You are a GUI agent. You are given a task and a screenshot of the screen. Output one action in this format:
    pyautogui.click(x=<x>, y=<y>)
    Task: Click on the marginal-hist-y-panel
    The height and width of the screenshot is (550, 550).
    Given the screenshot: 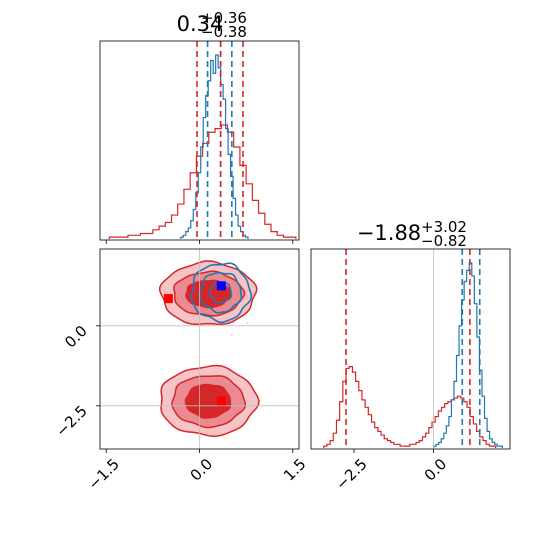 What is the action you would take?
    pyautogui.click(x=410, y=349)
    